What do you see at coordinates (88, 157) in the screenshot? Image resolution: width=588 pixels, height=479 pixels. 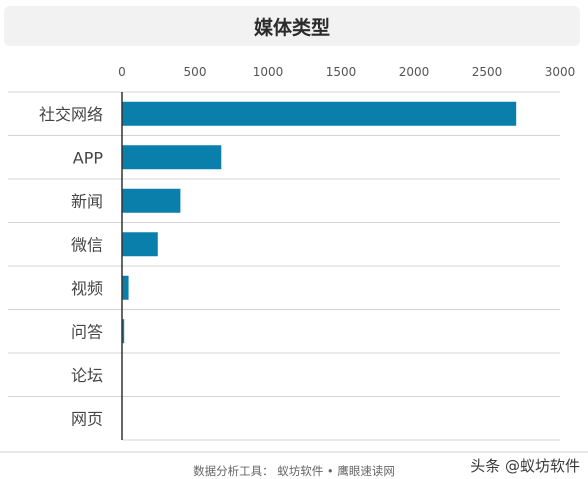 I see `category-label: APP` at bounding box center [88, 157].